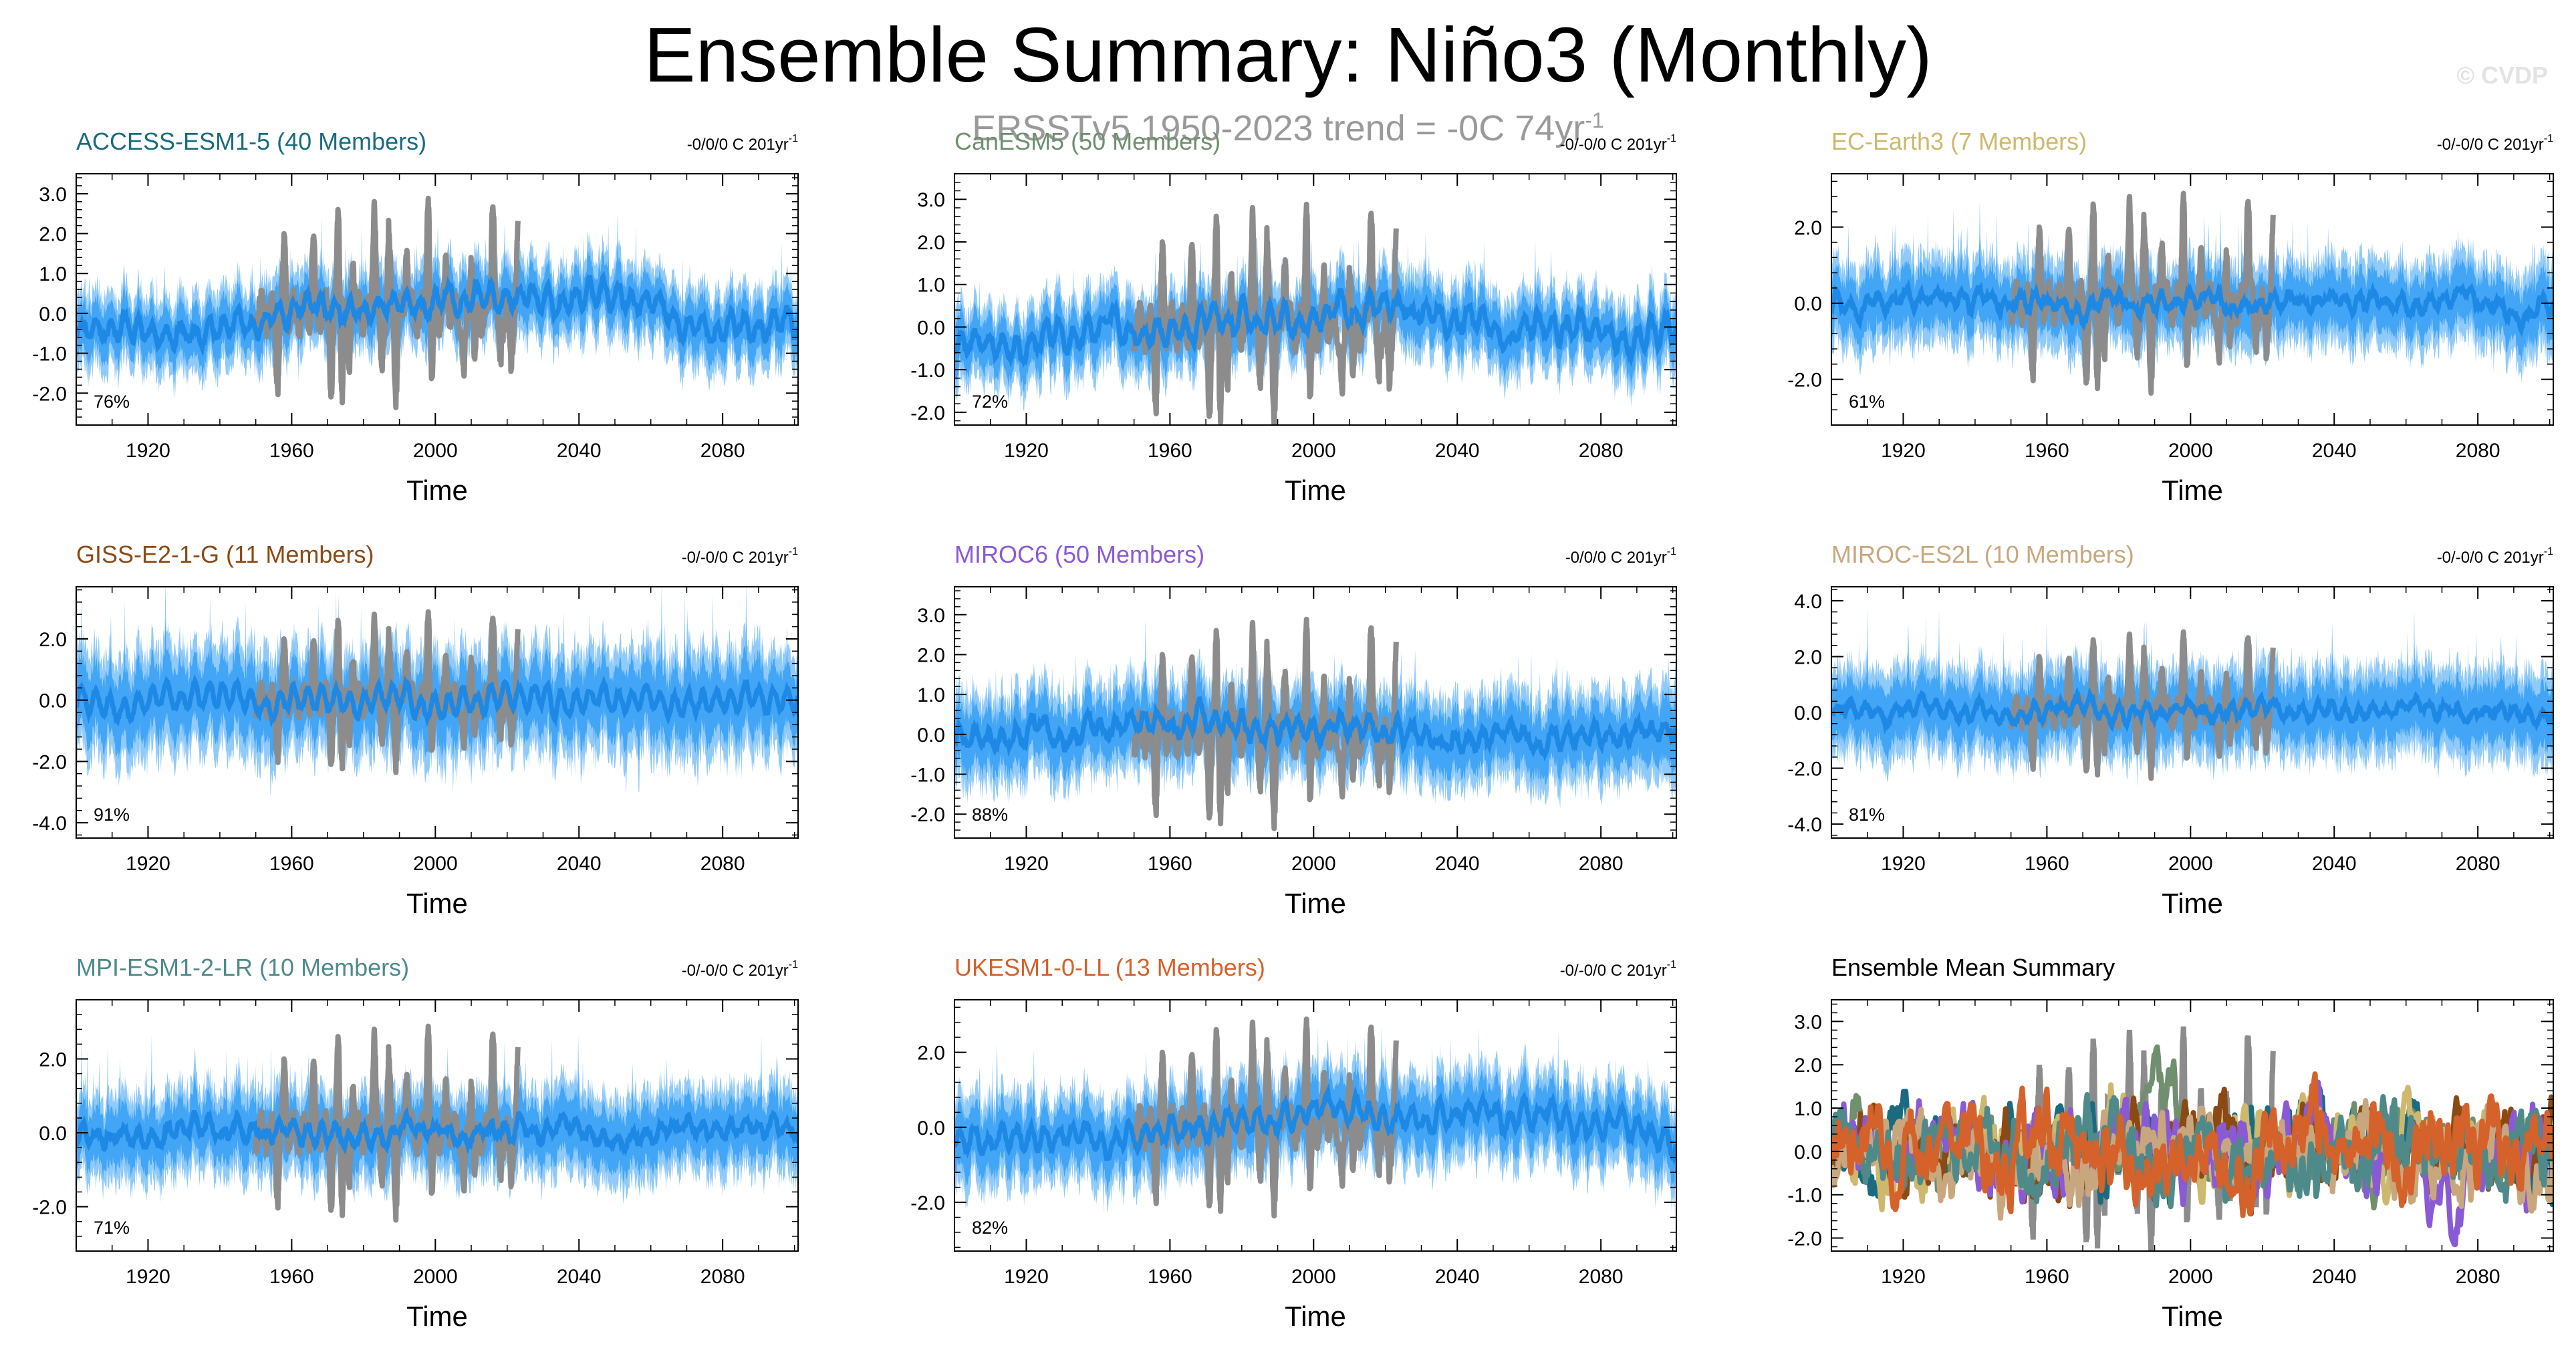 This screenshot has width=2576, height=1358. Describe the element at coordinates (112, 402) in the screenshot. I see `percent-label: 76%` at that location.